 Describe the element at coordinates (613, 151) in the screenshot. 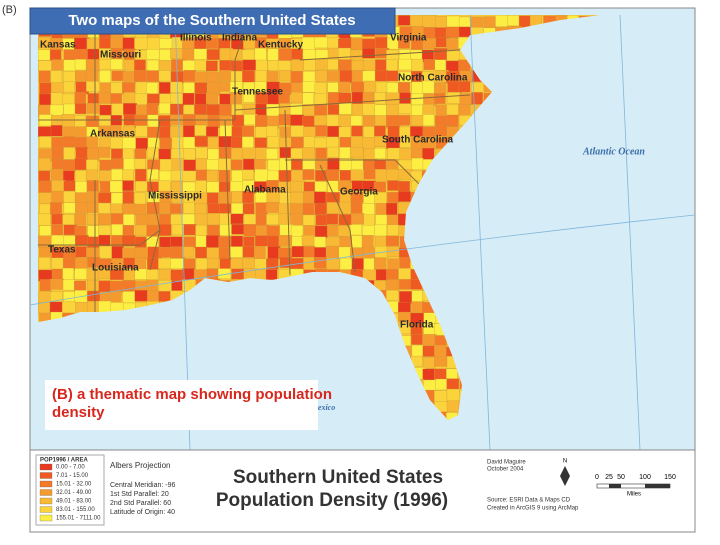

I see `water-label: Atlantic Ocean` at that location.